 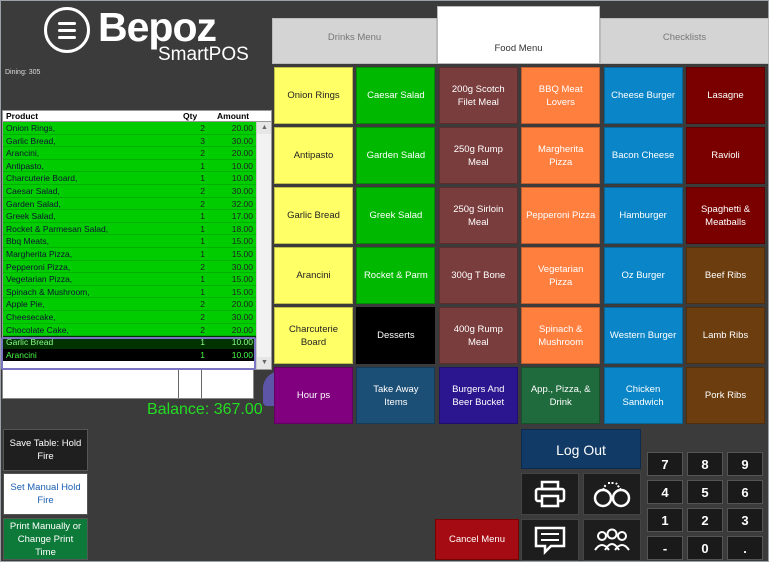 What do you see at coordinates (129, 304) in the screenshot?
I see `order-row: Apple Pie, 2 20.00` at bounding box center [129, 304].